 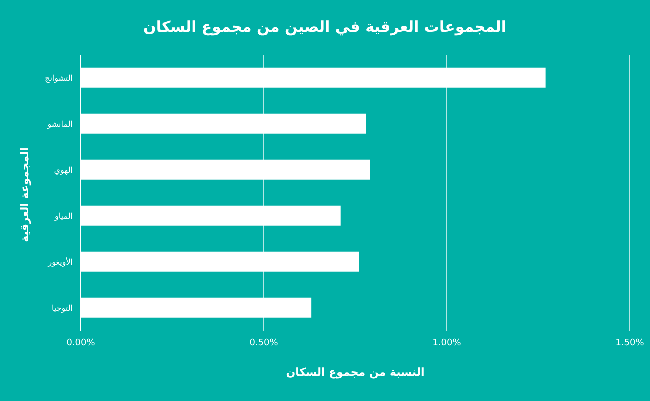 I want to click on x-tick-label: 0.50%, so click(x=264, y=343).